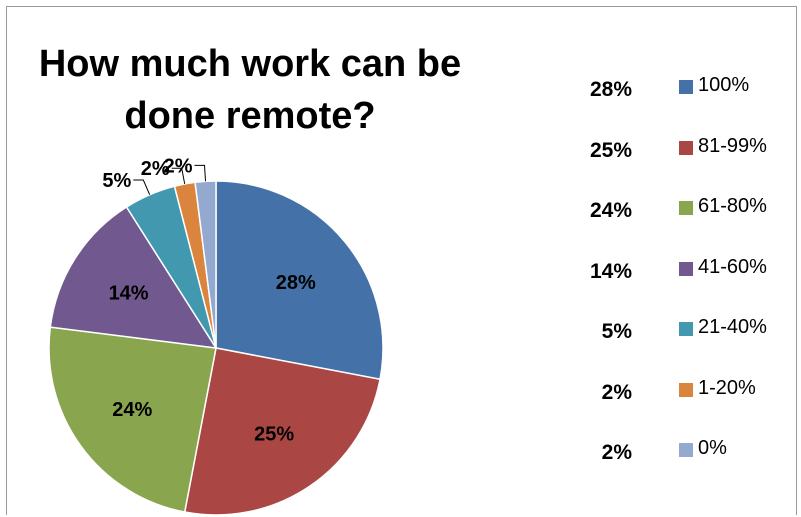 This screenshot has width=801, height=517. I want to click on data-label: 14%, so click(129, 294).